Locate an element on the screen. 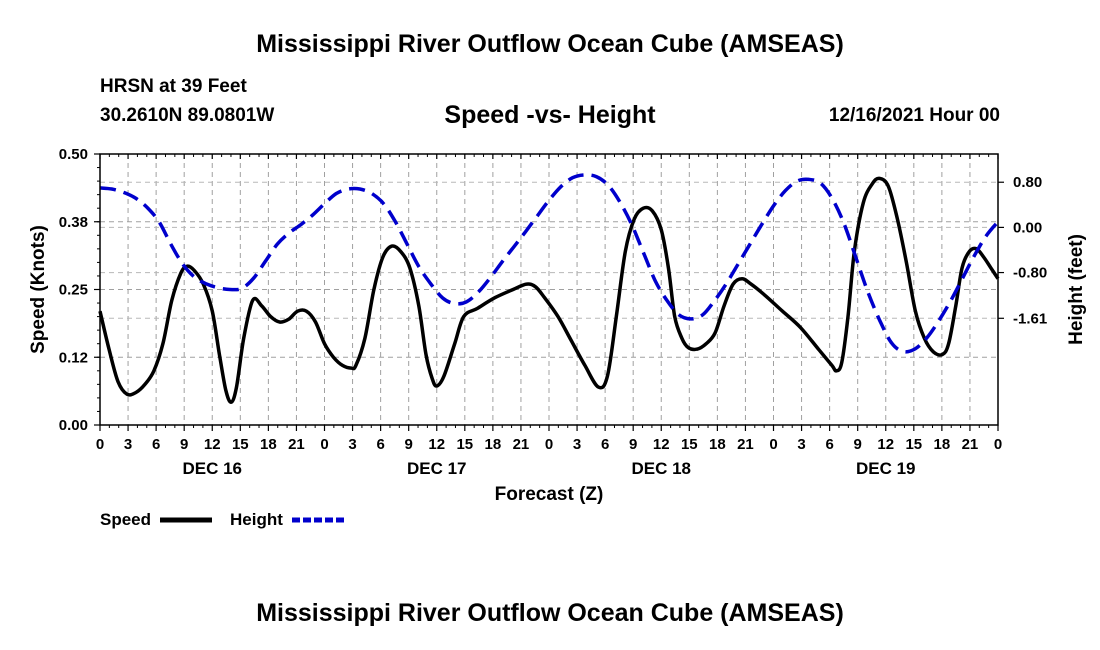  day-label: DEC 18 is located at coordinates (661, 468).